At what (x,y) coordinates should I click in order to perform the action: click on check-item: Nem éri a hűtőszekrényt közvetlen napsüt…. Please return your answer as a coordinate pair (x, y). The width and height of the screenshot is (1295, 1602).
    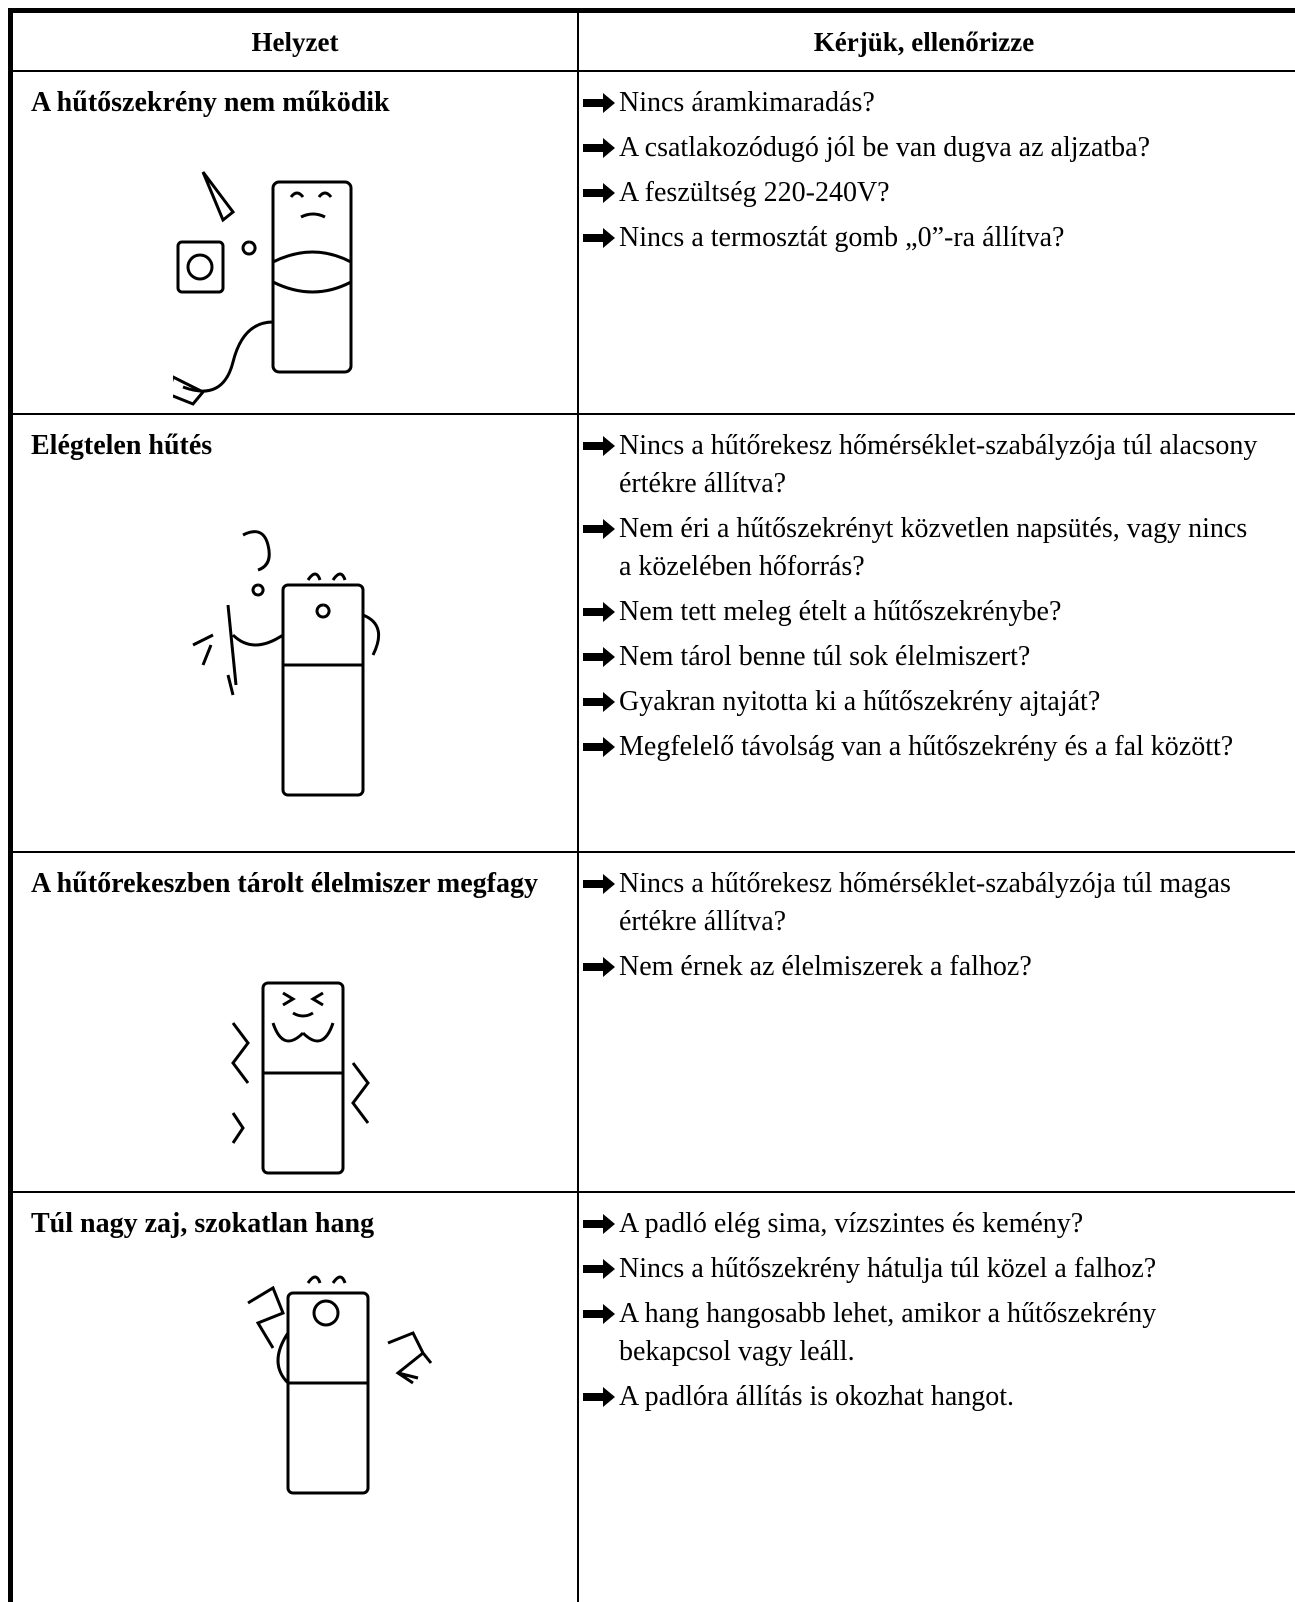
    Looking at the image, I should click on (923, 548).